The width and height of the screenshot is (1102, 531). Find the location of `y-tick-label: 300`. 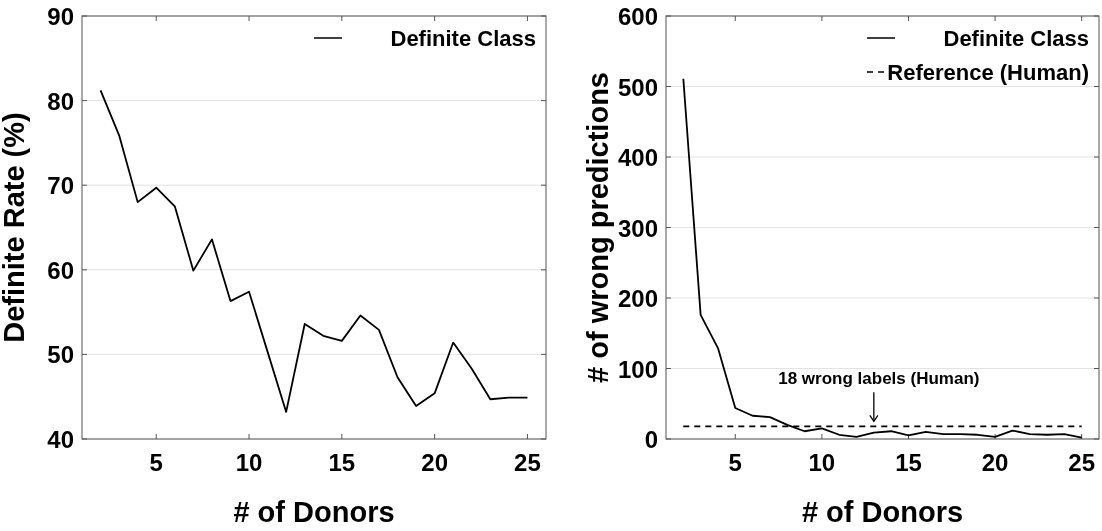

y-tick-label: 300 is located at coordinates (637, 228).